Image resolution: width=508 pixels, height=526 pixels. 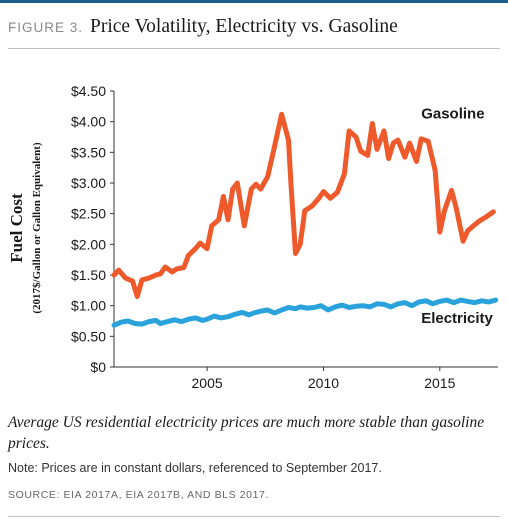 I want to click on y-tick-label: $0, so click(x=98, y=367).